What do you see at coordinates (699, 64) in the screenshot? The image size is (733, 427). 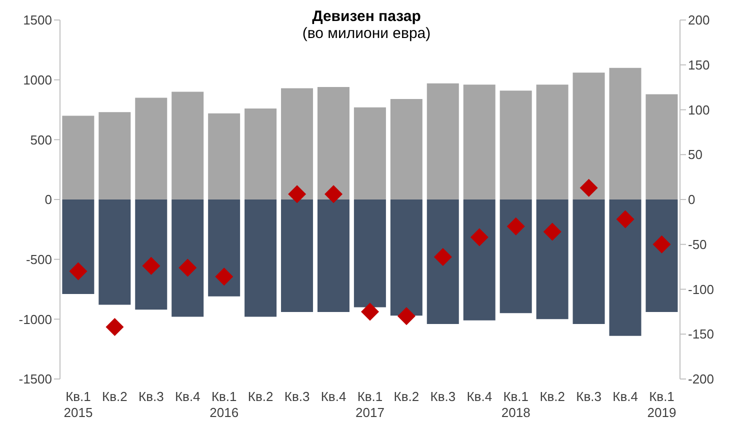 I see `y2-tick-label: 150` at bounding box center [699, 64].